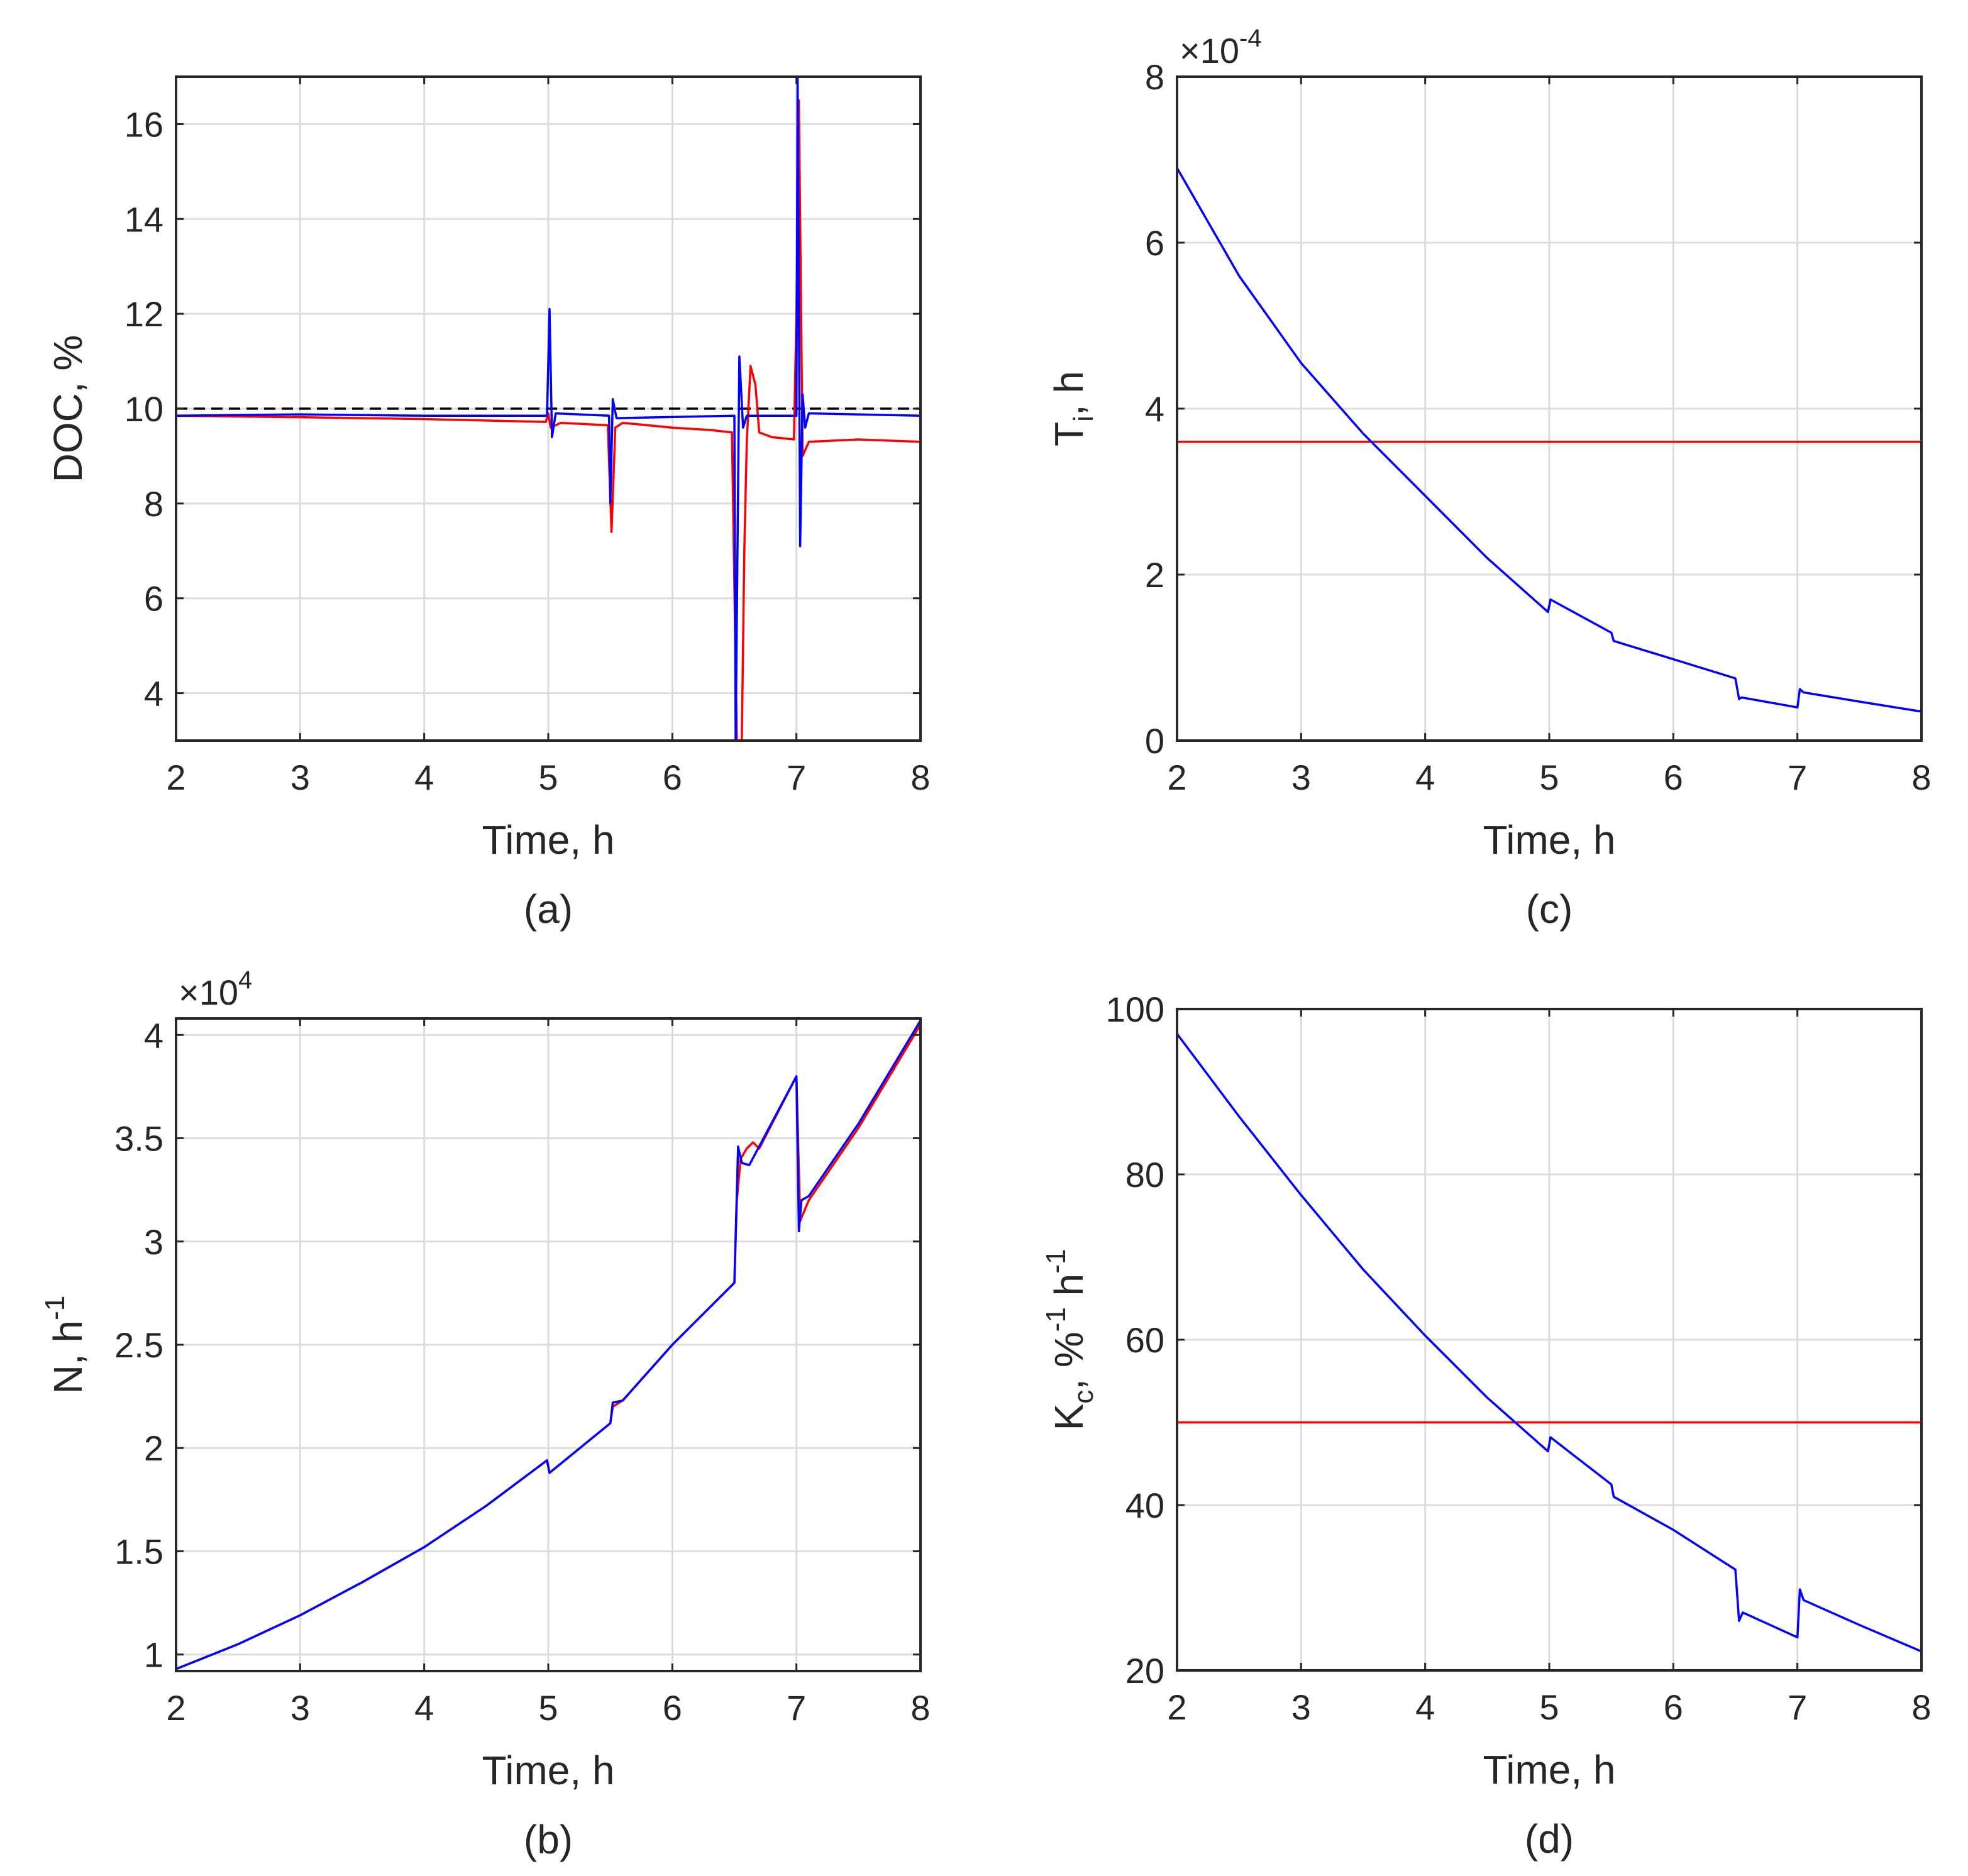  What do you see at coordinates (1069, 1360) in the screenshot?
I see `y-axis-label-suffix: , %` at bounding box center [1069, 1360].